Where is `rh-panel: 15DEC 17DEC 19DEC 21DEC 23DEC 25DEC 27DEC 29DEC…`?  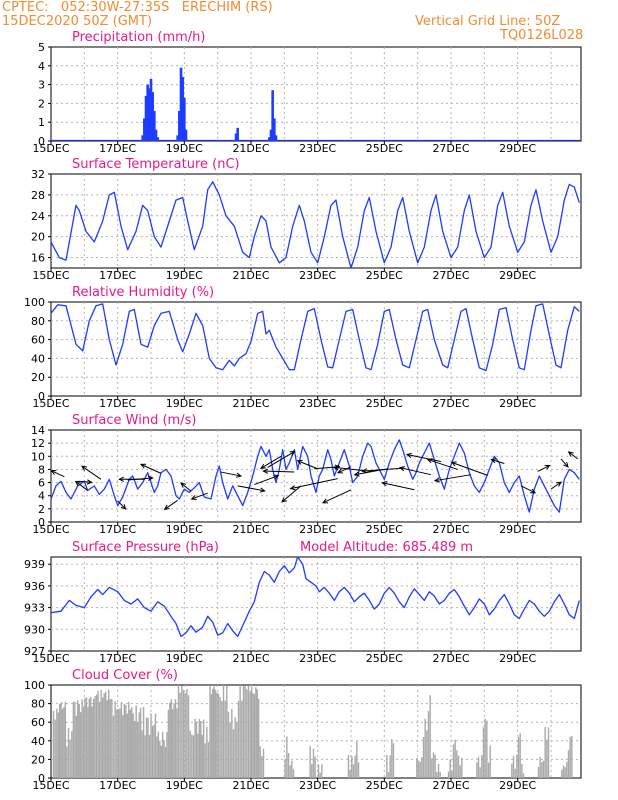
rh-panel: 15DEC 17DEC 19DEC 21DEC 23DEC 25DEC 27DEC 29DEC… is located at coordinates (303, 347).